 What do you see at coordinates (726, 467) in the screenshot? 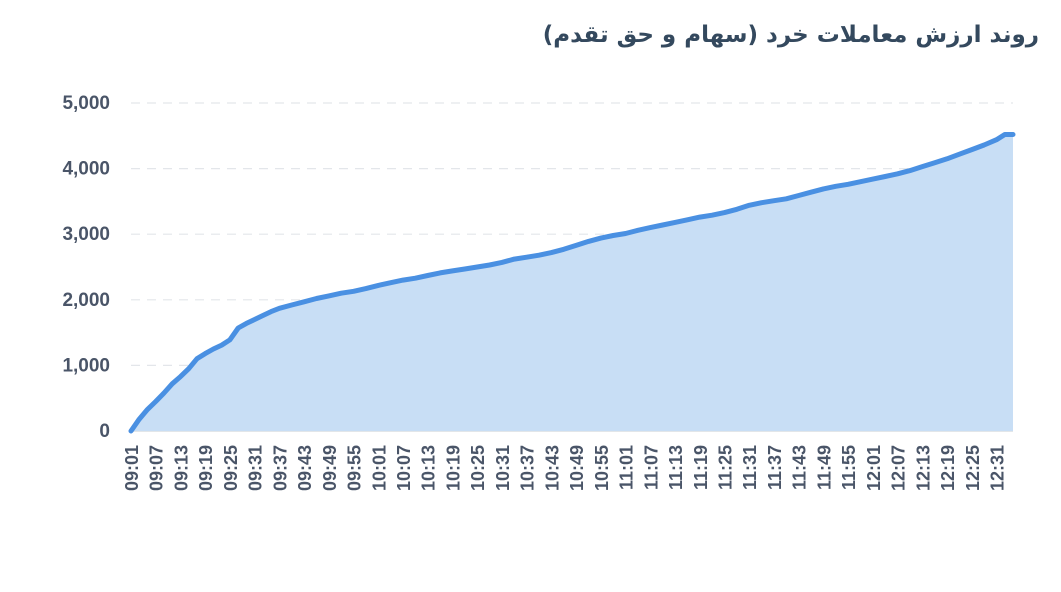
I see `x-tick-label: 11:25` at bounding box center [726, 467].